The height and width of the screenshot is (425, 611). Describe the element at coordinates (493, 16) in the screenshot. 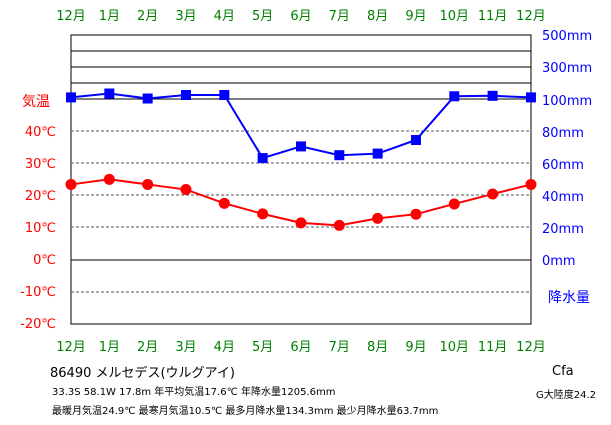

I see `top-month-label: 11月` at that location.